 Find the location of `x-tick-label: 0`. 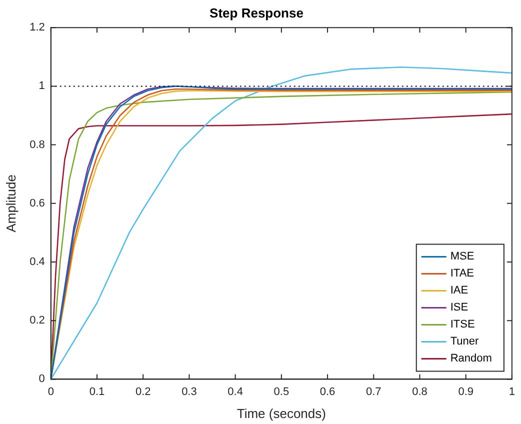

x-tick-label: 0 is located at coordinates (51, 392).